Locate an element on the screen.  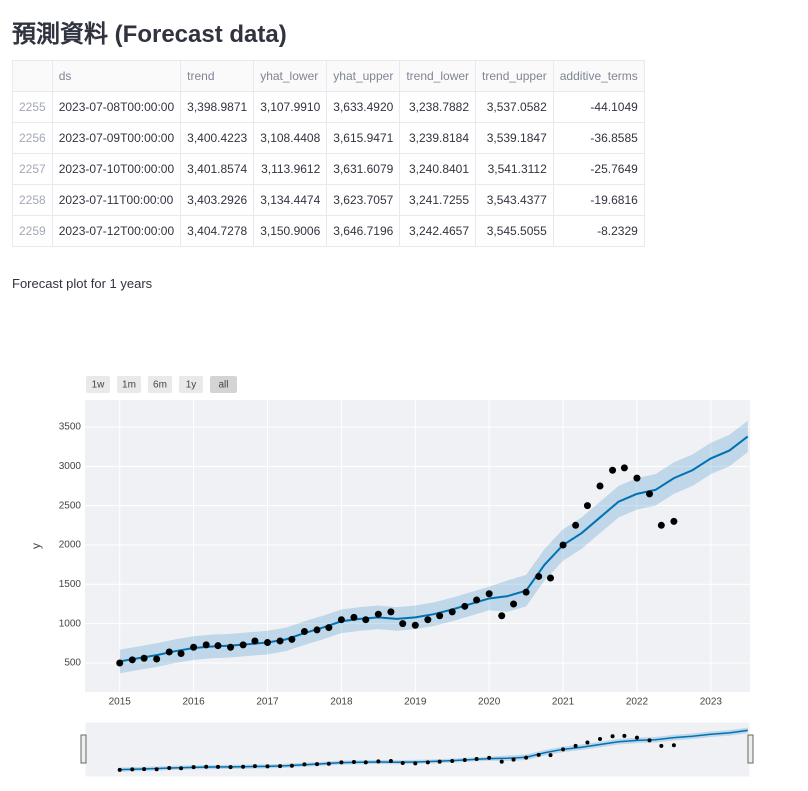
range-button: 1y is located at coordinates (191, 385).